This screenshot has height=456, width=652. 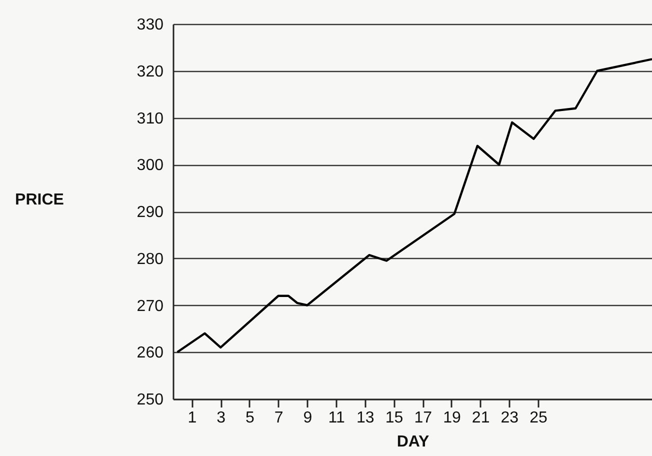 I want to click on x-tick-label: 13, so click(x=365, y=418).